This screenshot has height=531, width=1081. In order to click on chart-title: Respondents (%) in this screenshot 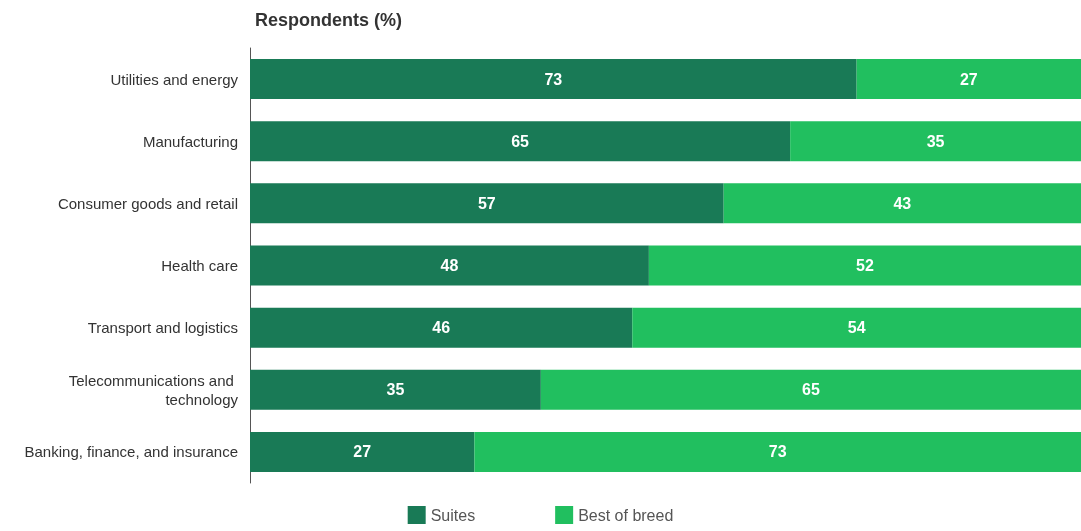, I will do `click(329, 20)`.